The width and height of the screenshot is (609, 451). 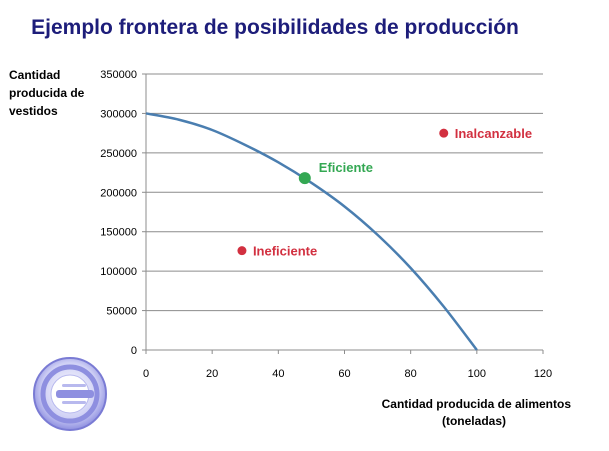 I want to click on y-tick-label: 200000, so click(x=118, y=193).